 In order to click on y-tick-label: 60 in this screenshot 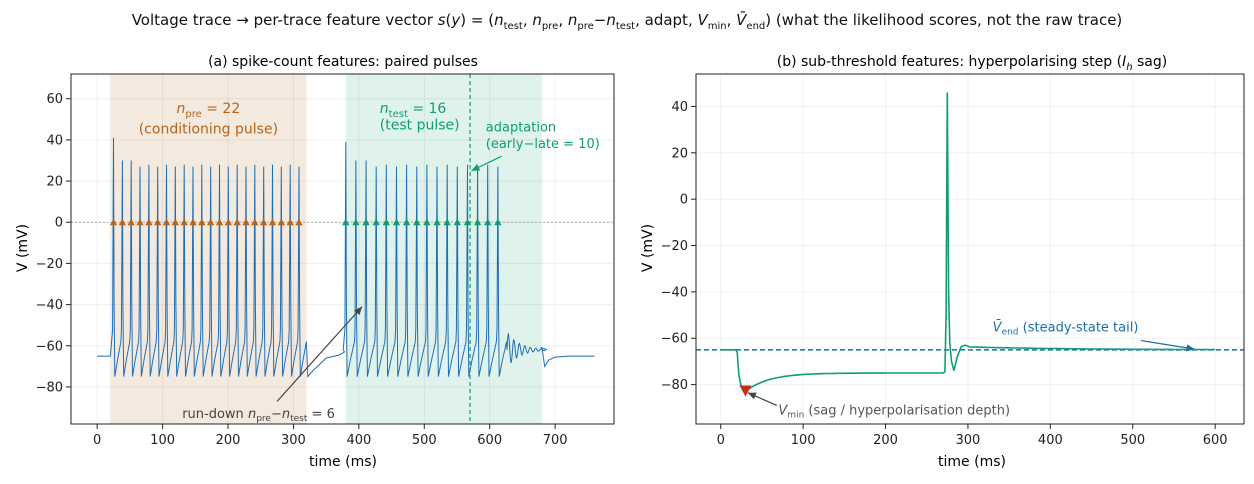, I will do `click(54, 99)`.